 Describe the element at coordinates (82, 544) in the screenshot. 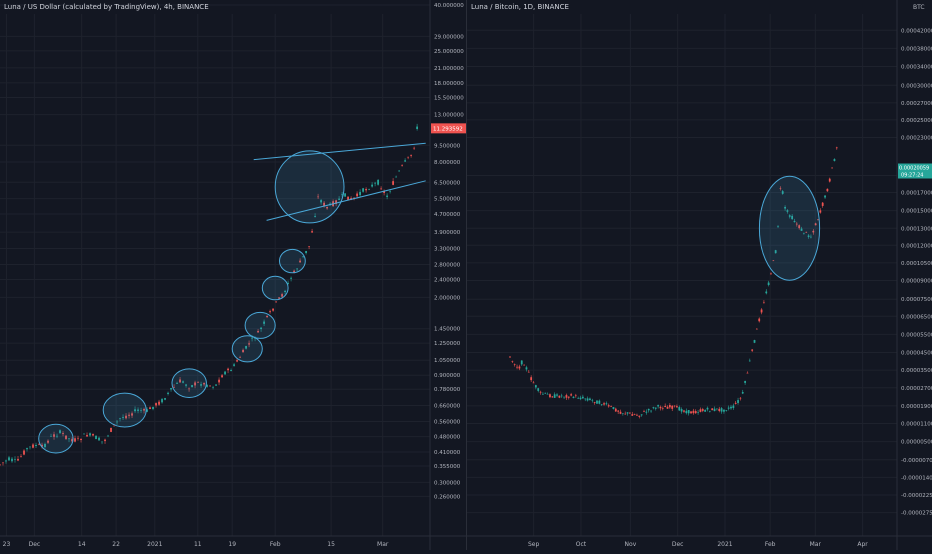

I see `x-tick-label: 14` at that location.